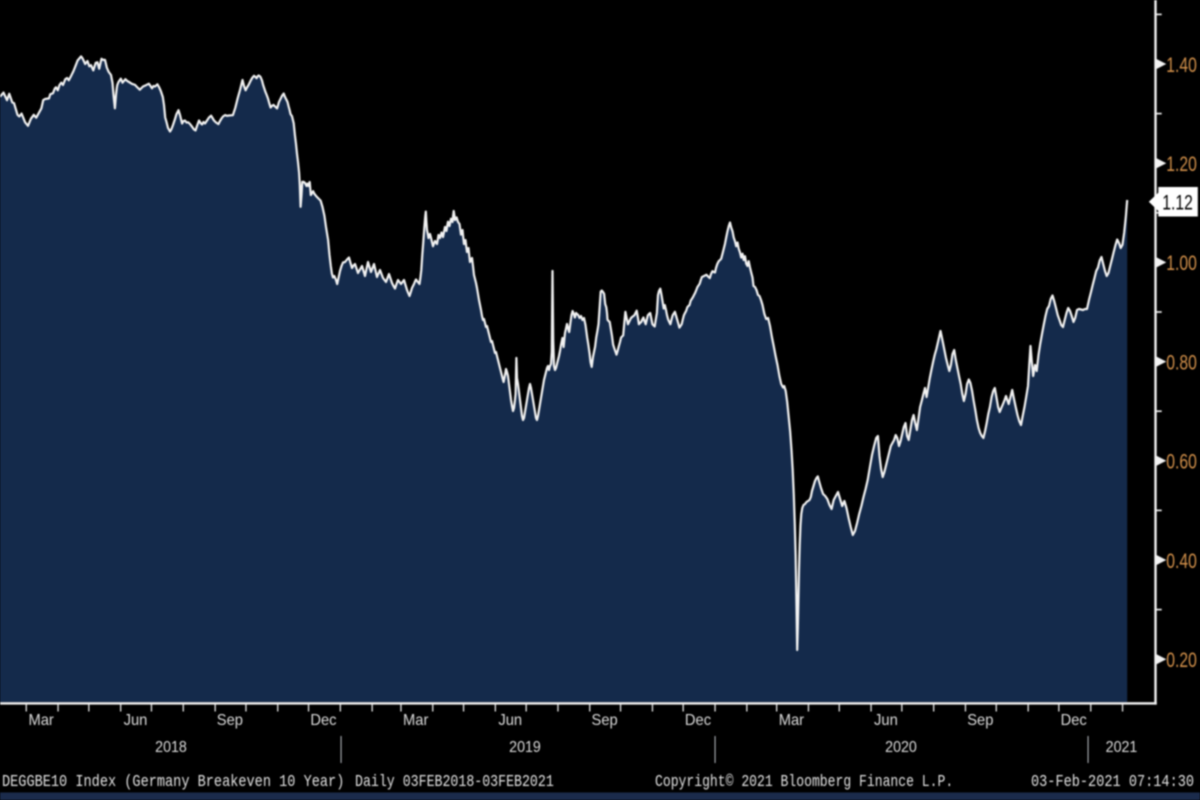 The height and width of the screenshot is (800, 1200). What do you see at coordinates (1181, 660) in the screenshot?
I see `svg-text: 0.20` at bounding box center [1181, 660].